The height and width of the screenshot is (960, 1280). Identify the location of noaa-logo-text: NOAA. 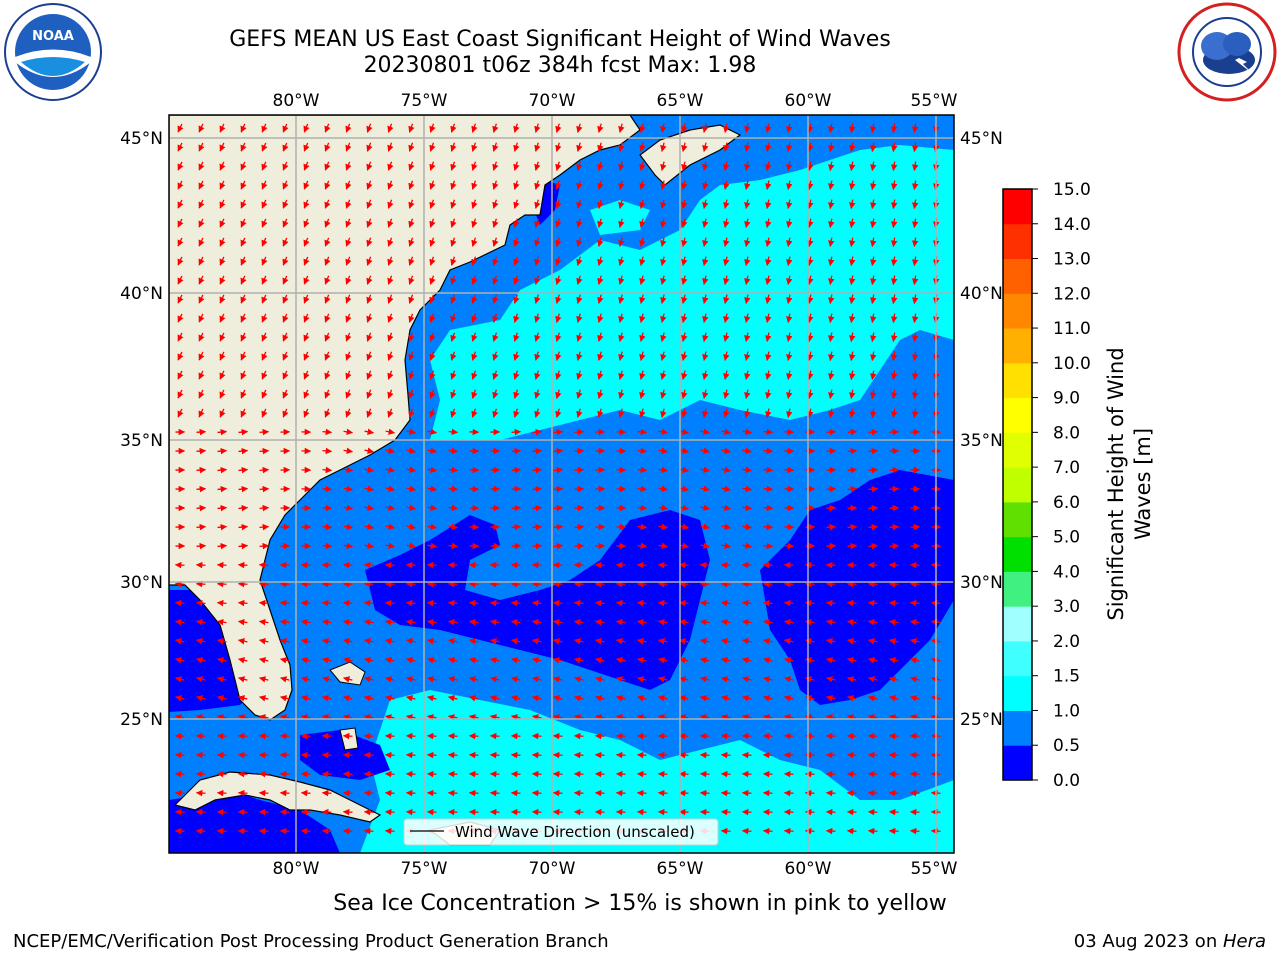
(53, 36).